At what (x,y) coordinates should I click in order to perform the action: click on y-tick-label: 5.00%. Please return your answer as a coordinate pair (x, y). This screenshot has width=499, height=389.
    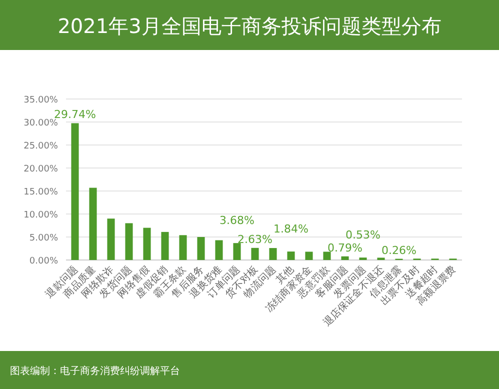
    Looking at the image, I should click on (43, 239).